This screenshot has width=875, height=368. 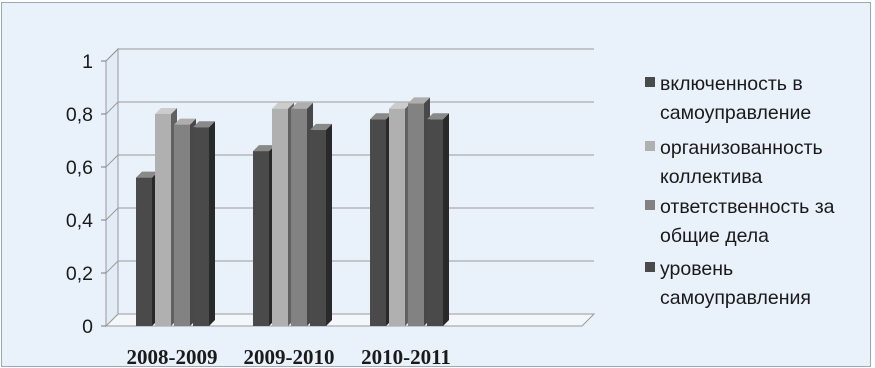 What do you see at coordinates (650, 267) in the screenshot?
I see `legend-swatch-self-government` at bounding box center [650, 267].